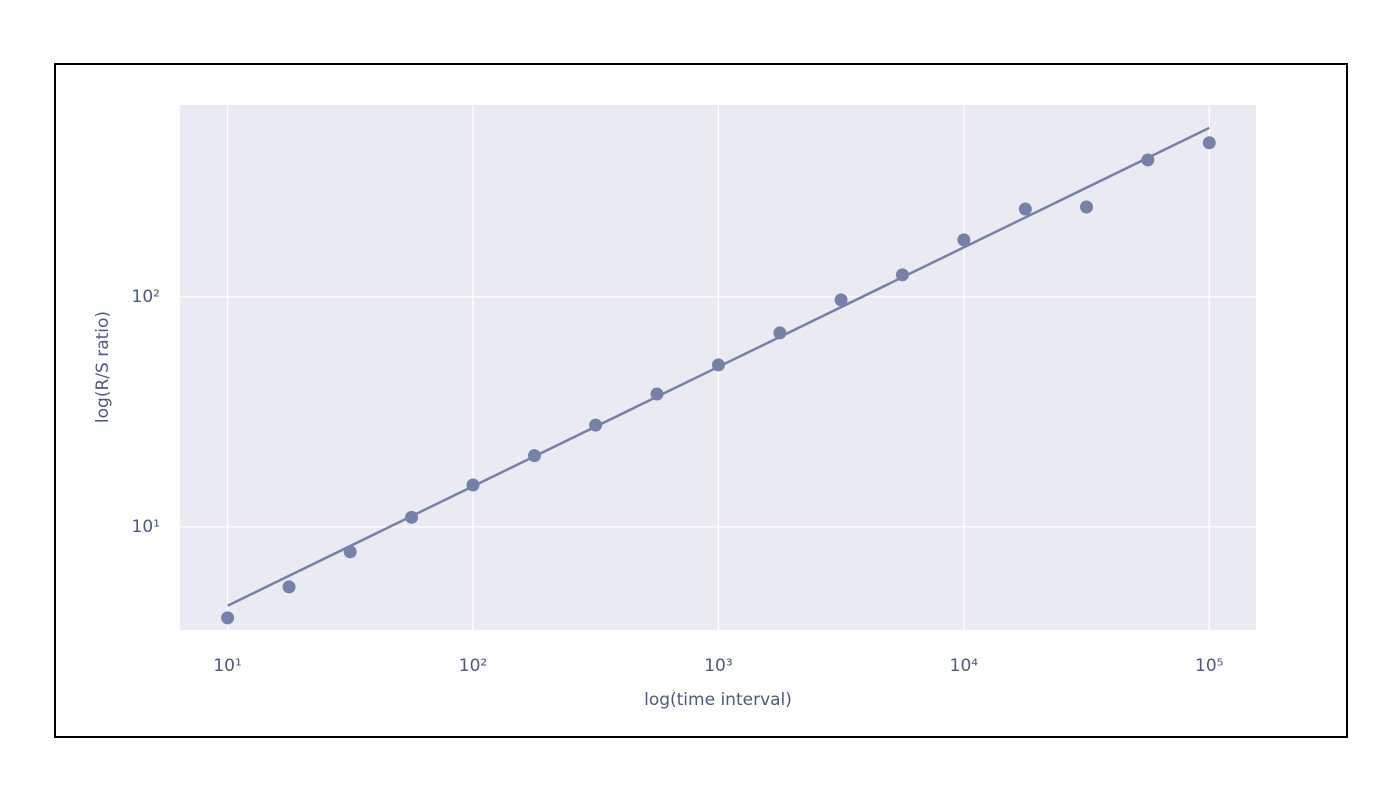  What do you see at coordinates (146, 527) in the screenshot?
I see `y-tick-label: 10¹` at bounding box center [146, 527].